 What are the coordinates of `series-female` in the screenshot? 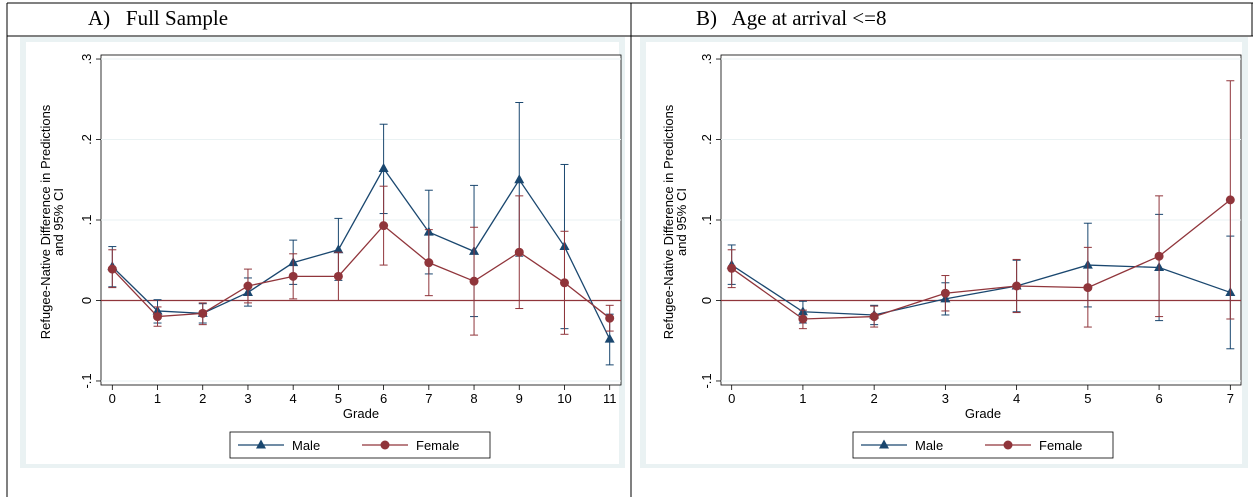 It's located at (361, 260).